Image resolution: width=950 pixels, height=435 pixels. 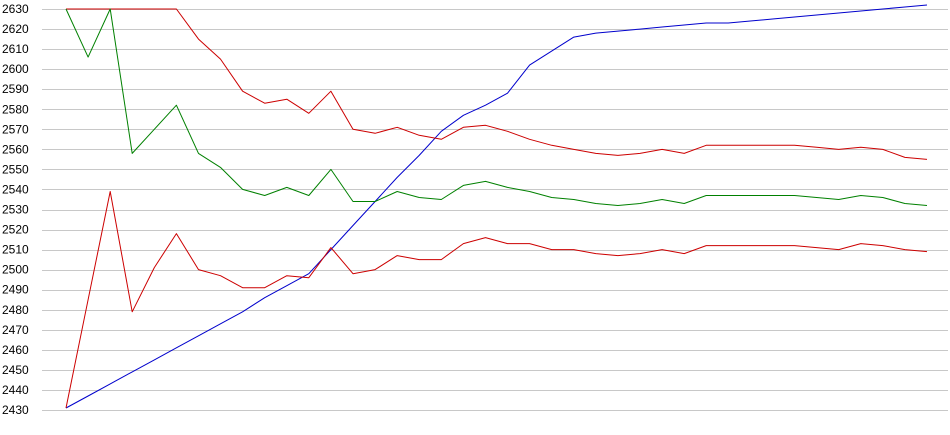 I want to click on y-tick-label: 2460, so click(x=15, y=350).